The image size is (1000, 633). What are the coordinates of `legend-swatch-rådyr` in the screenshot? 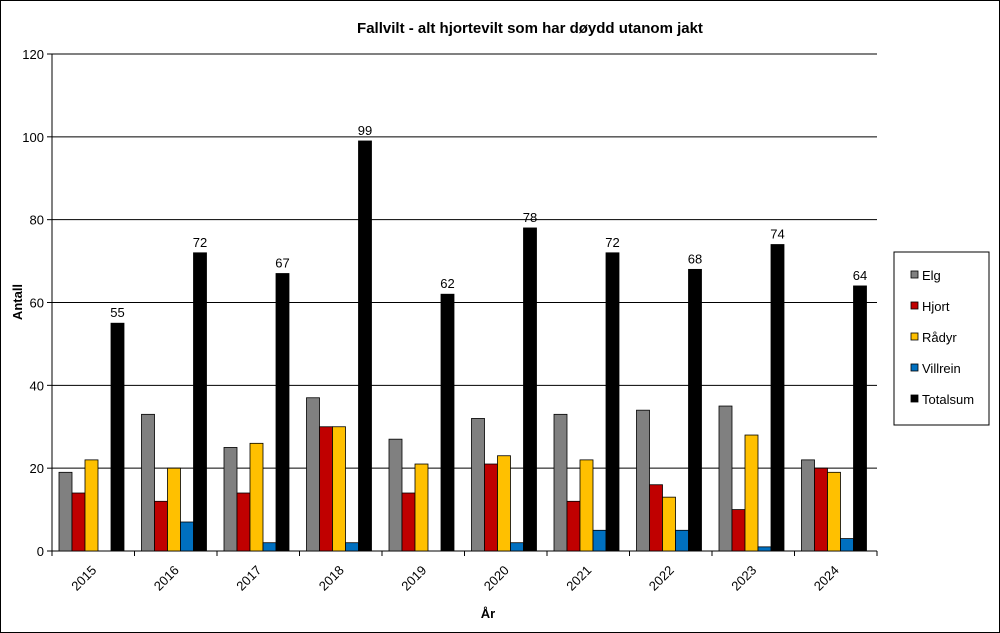 It's located at (914, 336).